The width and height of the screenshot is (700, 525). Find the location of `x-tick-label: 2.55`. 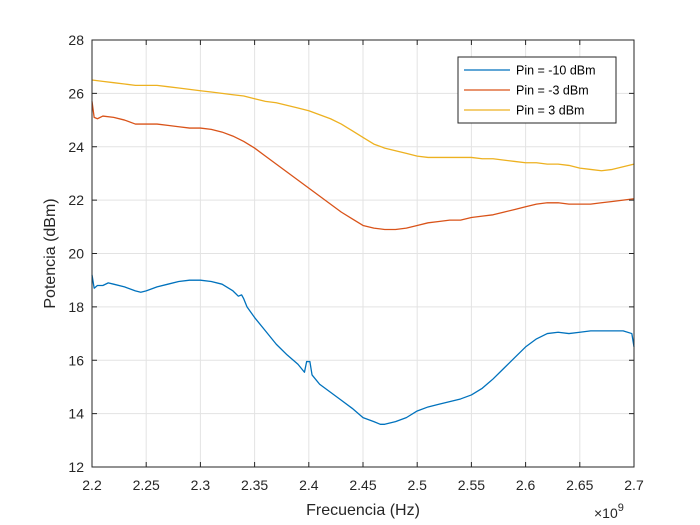

x-tick-label: 2.55 is located at coordinates (471, 485).